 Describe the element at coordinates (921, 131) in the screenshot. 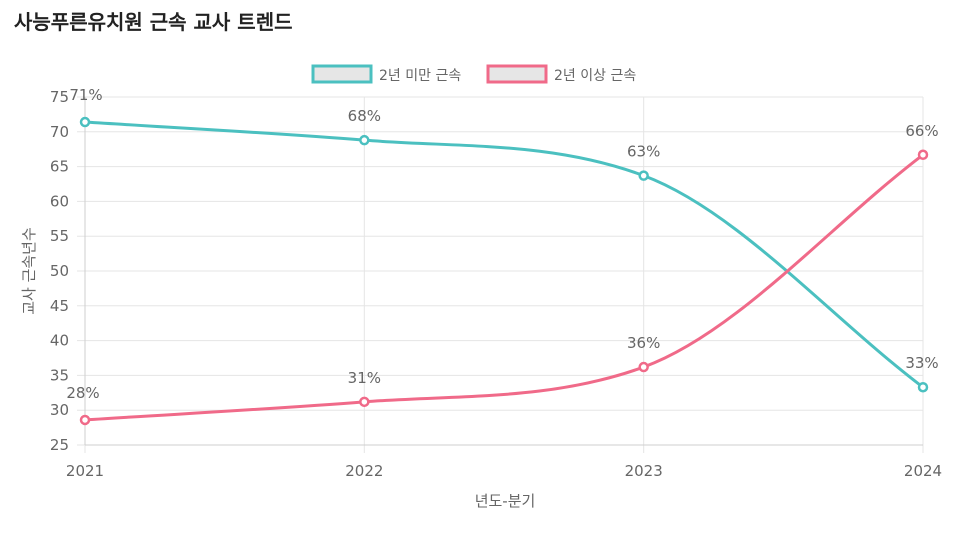

I see `data-label: 66%` at that location.